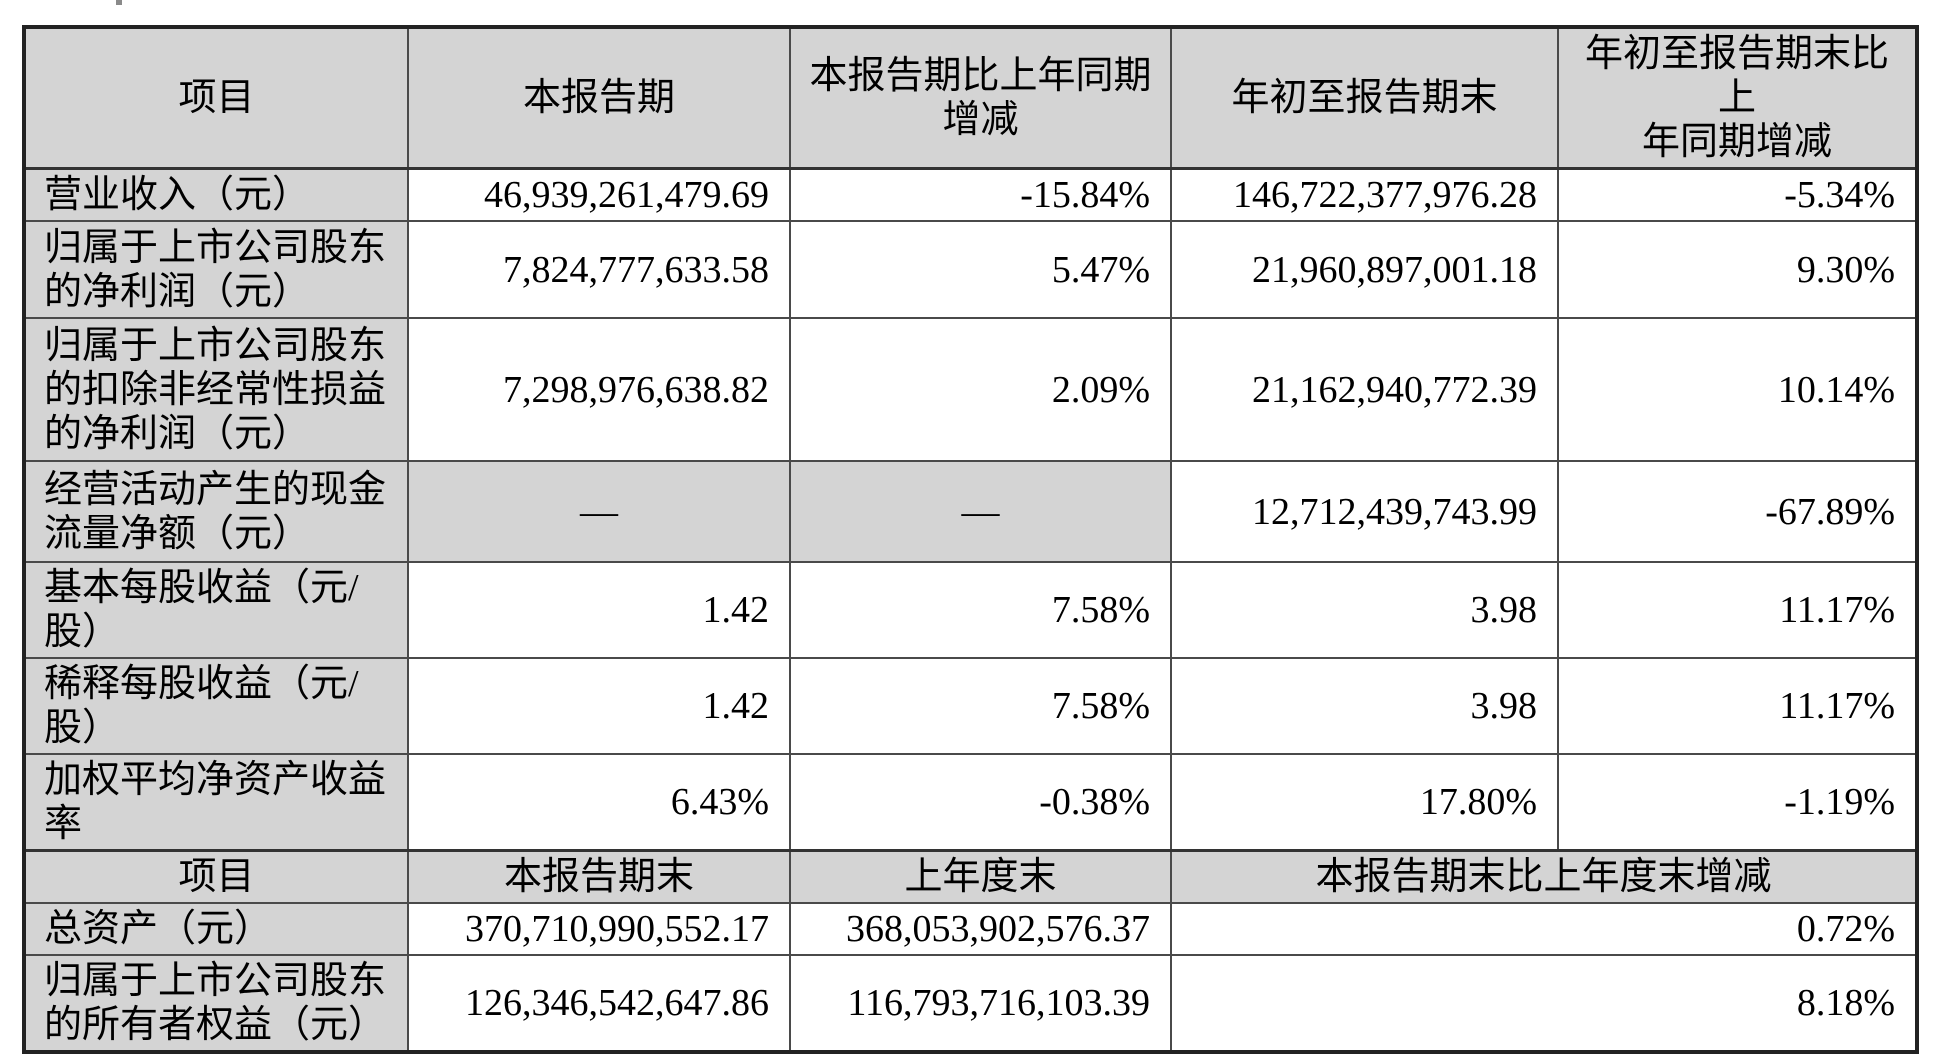 The height and width of the screenshot is (1054, 1958). What do you see at coordinates (980, 511) in the screenshot?
I see `value-current-vs-prior: —` at bounding box center [980, 511].